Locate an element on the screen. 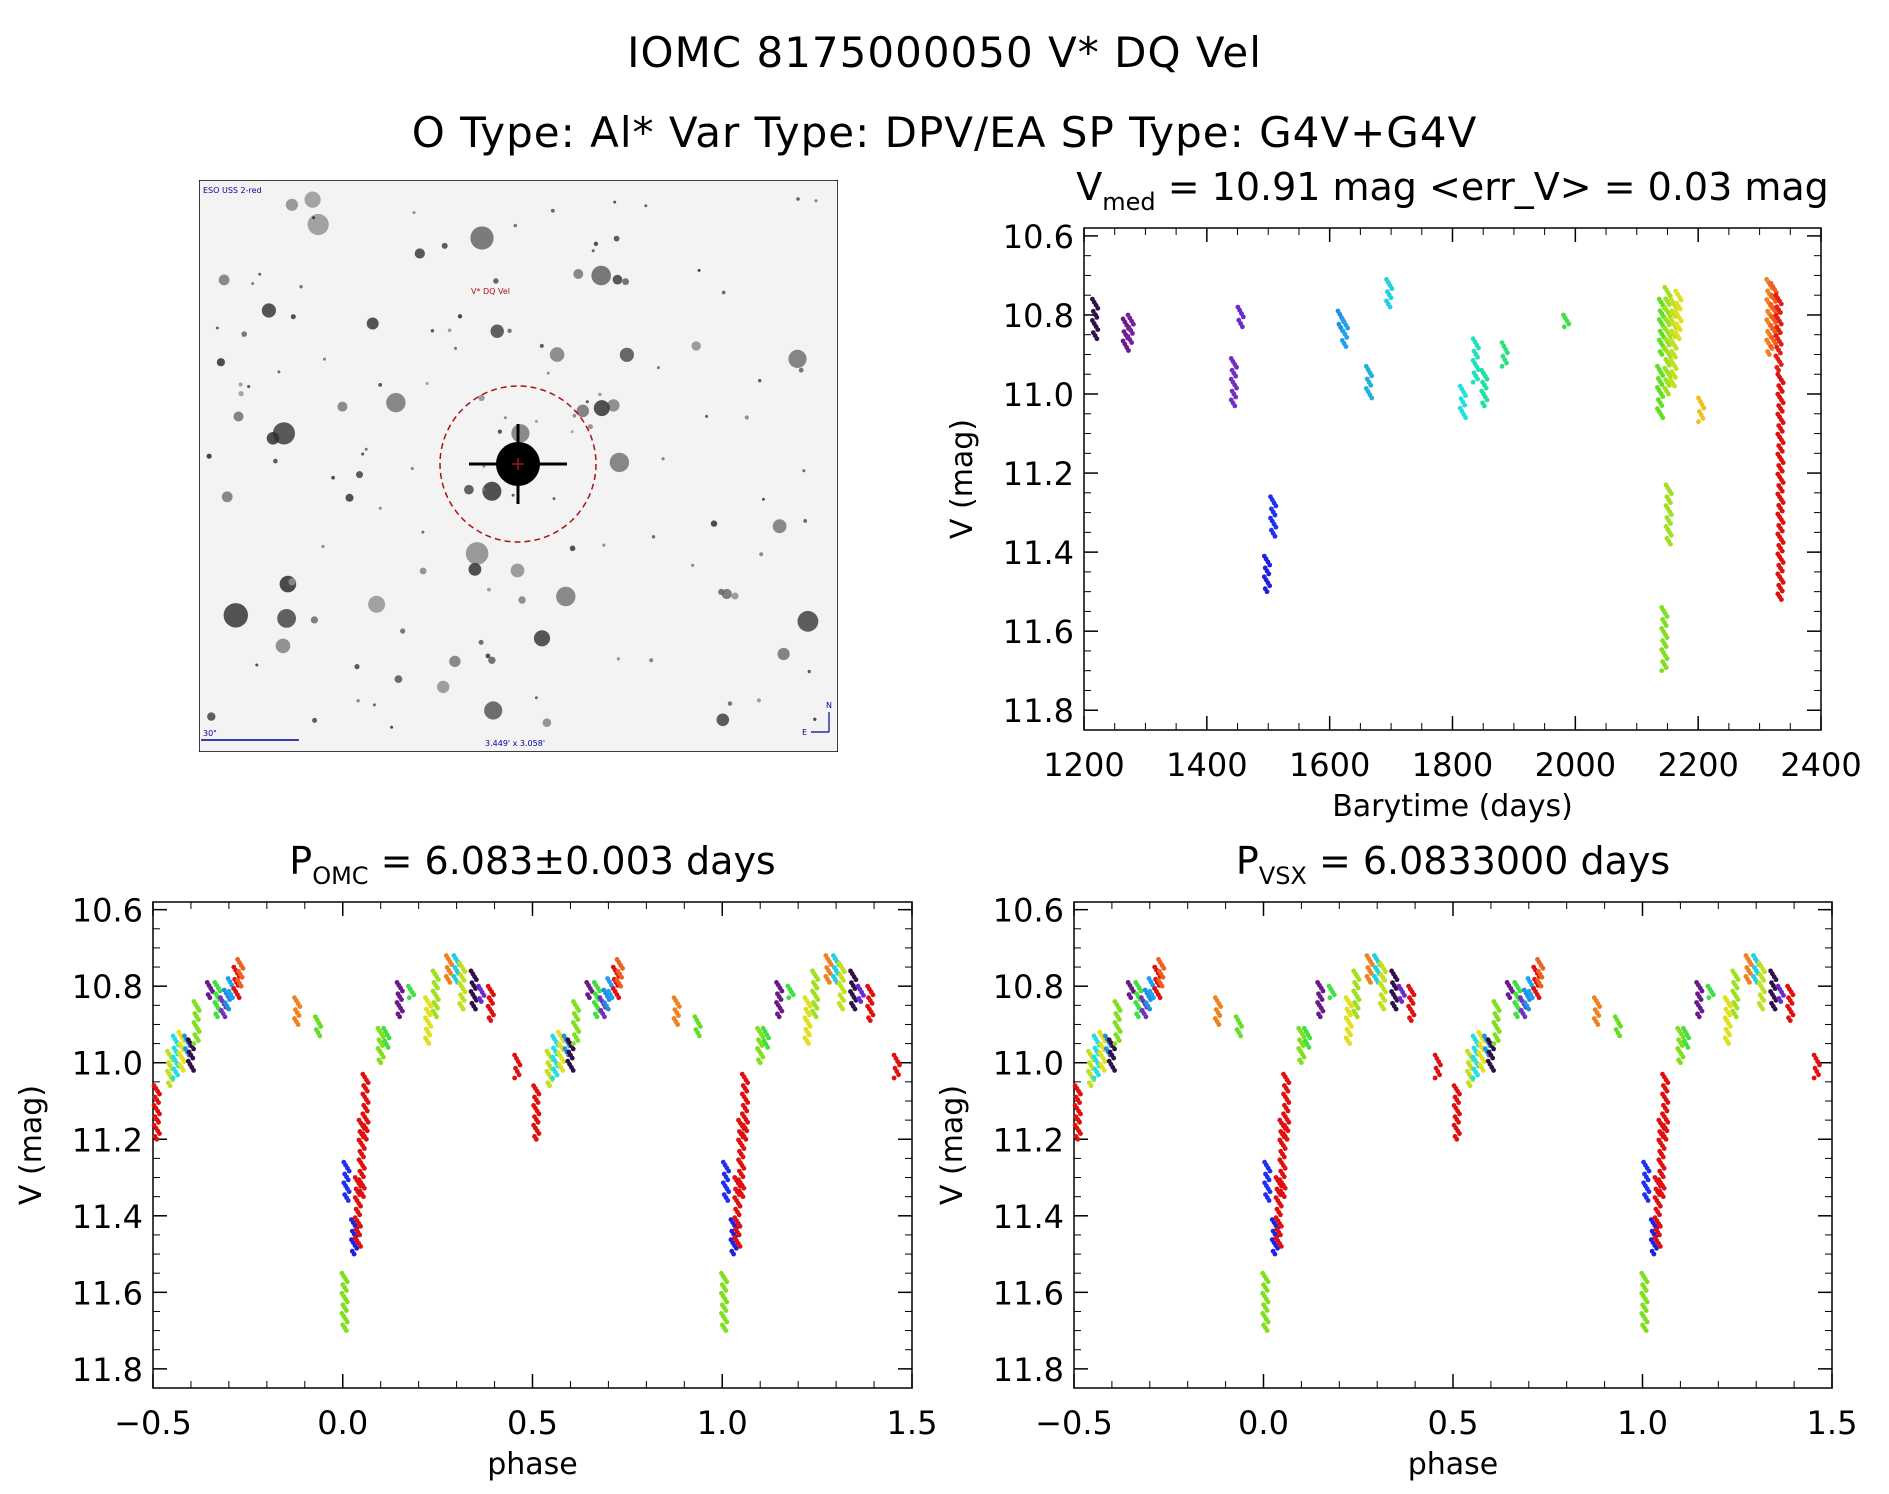 The image size is (1889, 1494). x-tick-label: 1800 is located at coordinates (1452, 765).